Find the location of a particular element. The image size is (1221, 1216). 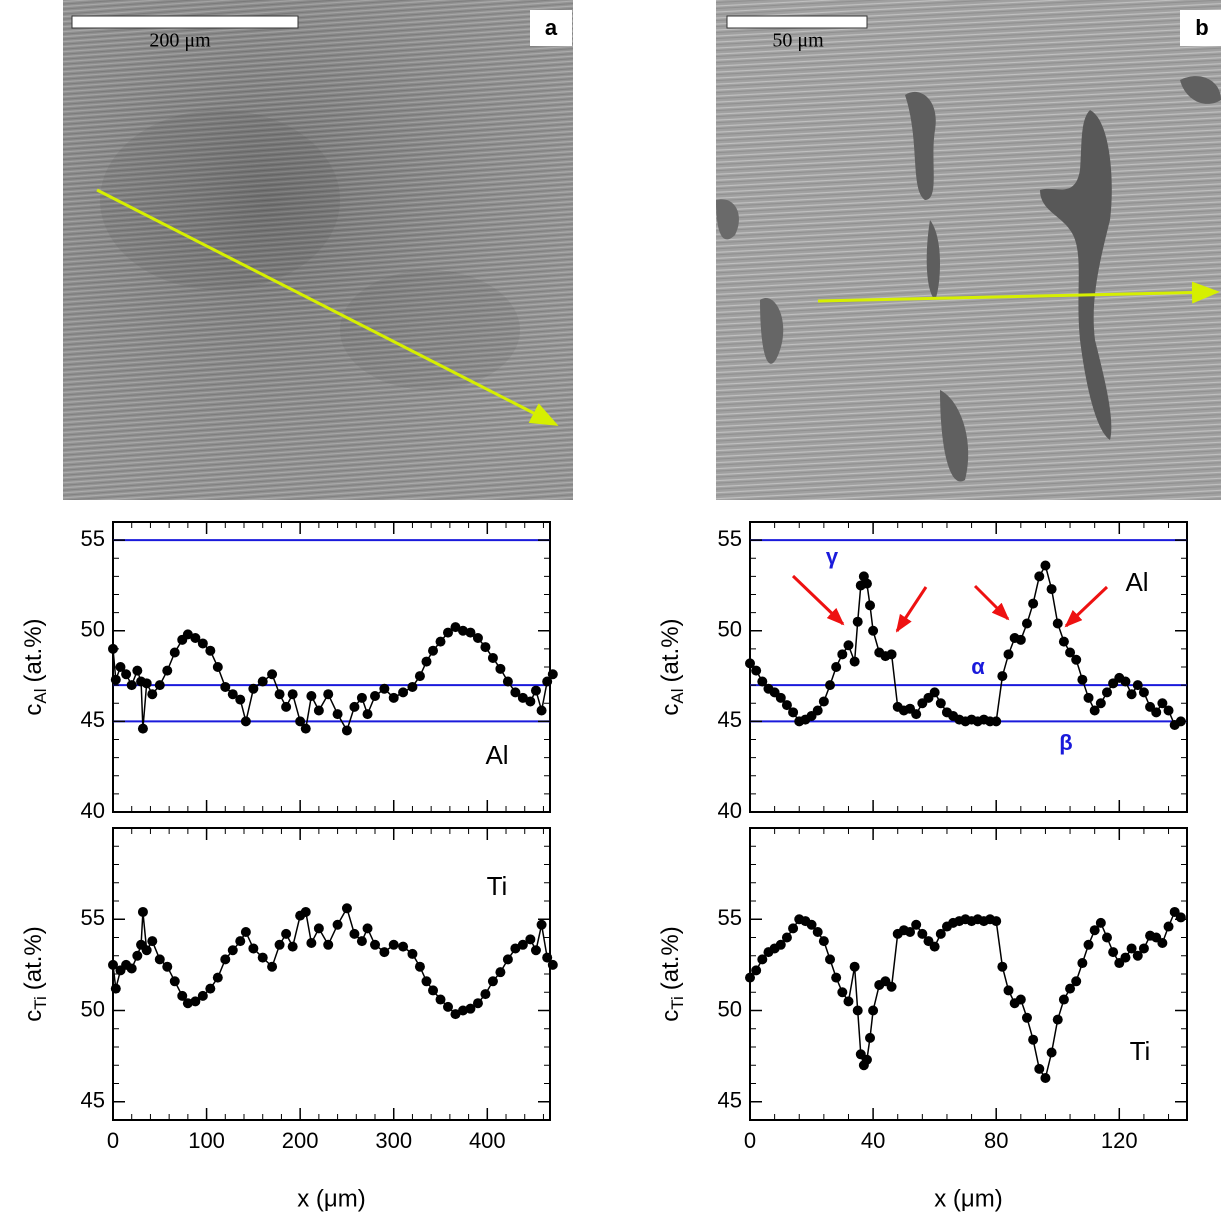

scale-bar is located at coordinates (185, 22).